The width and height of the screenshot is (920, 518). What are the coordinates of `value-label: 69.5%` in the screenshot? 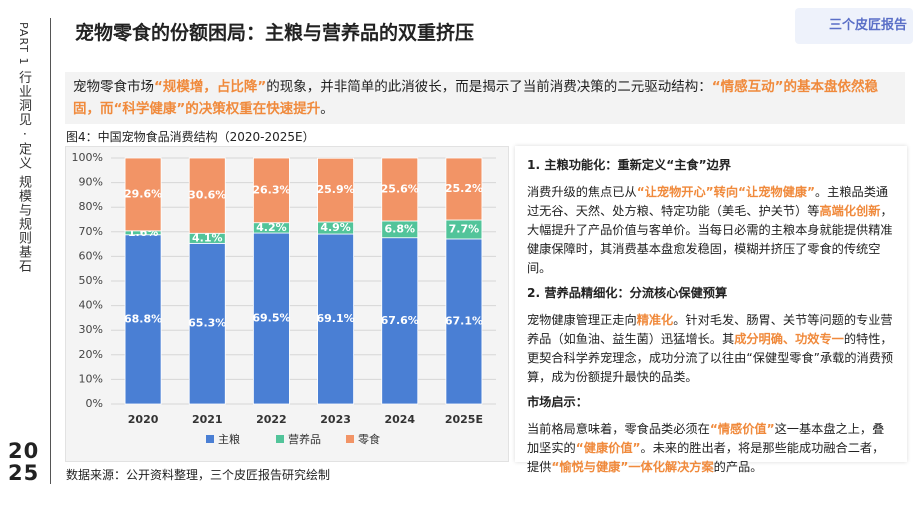 It's located at (271, 318).